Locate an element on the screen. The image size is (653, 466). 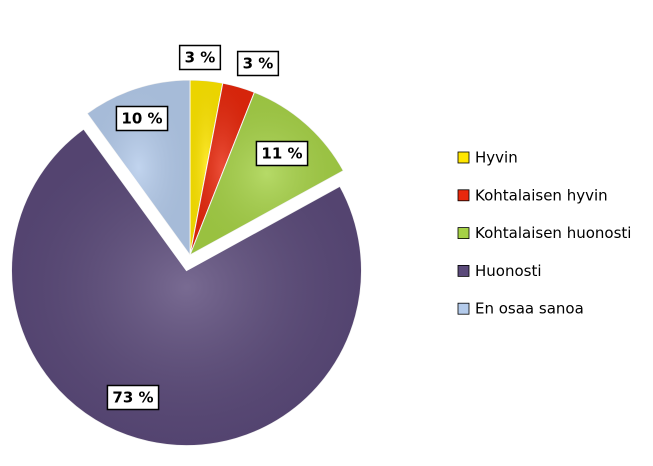
data-label: 73 % is located at coordinates (132, 398).